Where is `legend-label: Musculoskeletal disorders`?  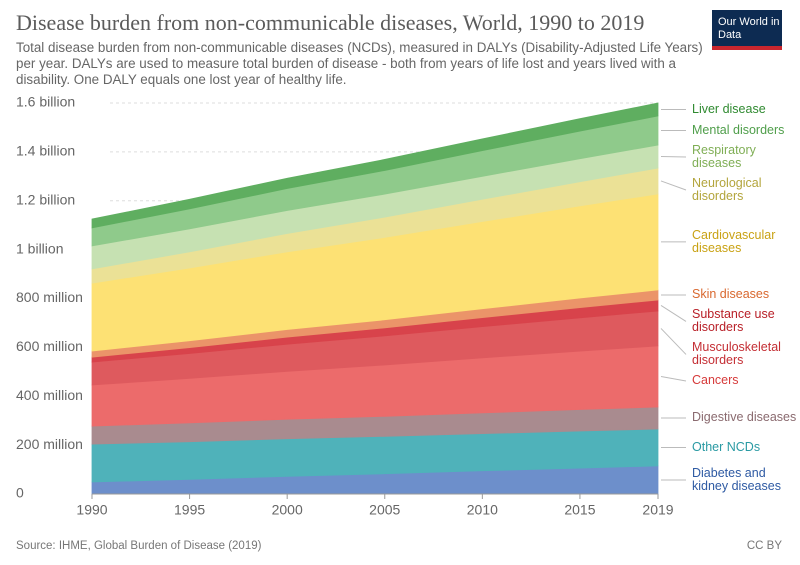
legend-label: Musculoskeletal disorders is located at coordinates (736, 354).